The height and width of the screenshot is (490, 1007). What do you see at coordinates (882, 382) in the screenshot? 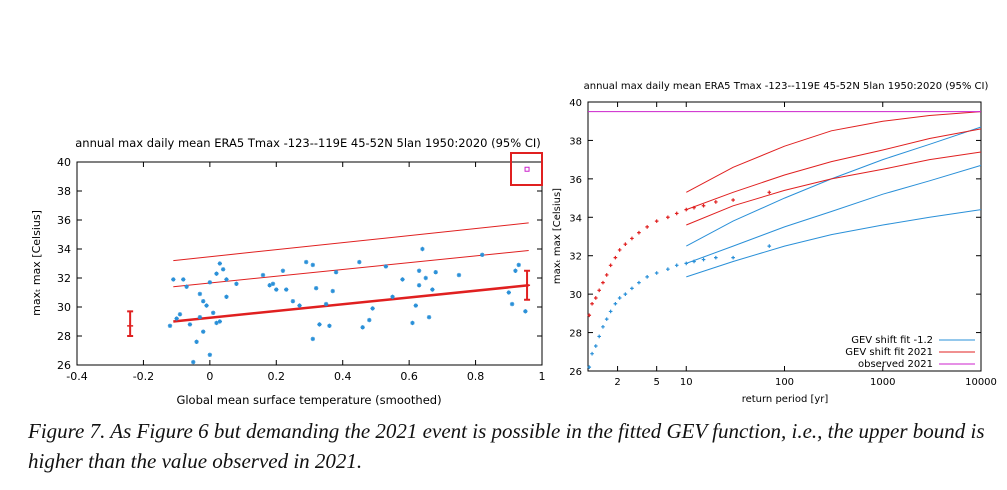
I see `x-tick-label: 1000` at bounding box center [882, 382].